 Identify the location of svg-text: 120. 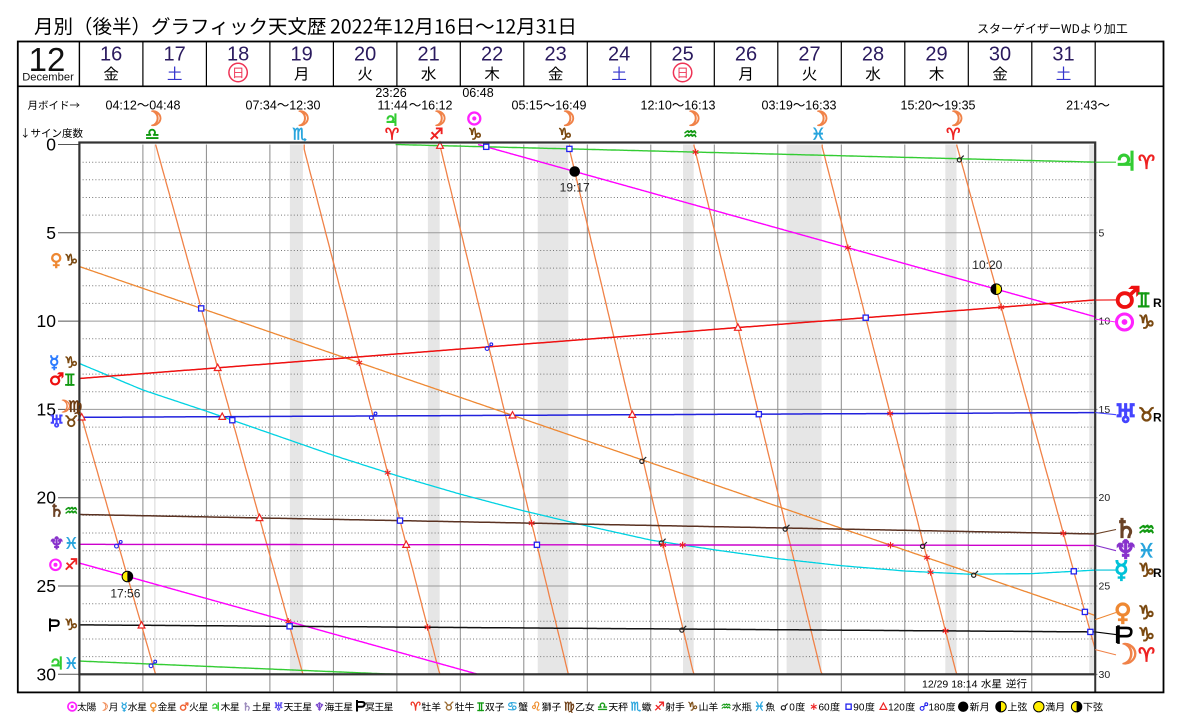
(896, 708).